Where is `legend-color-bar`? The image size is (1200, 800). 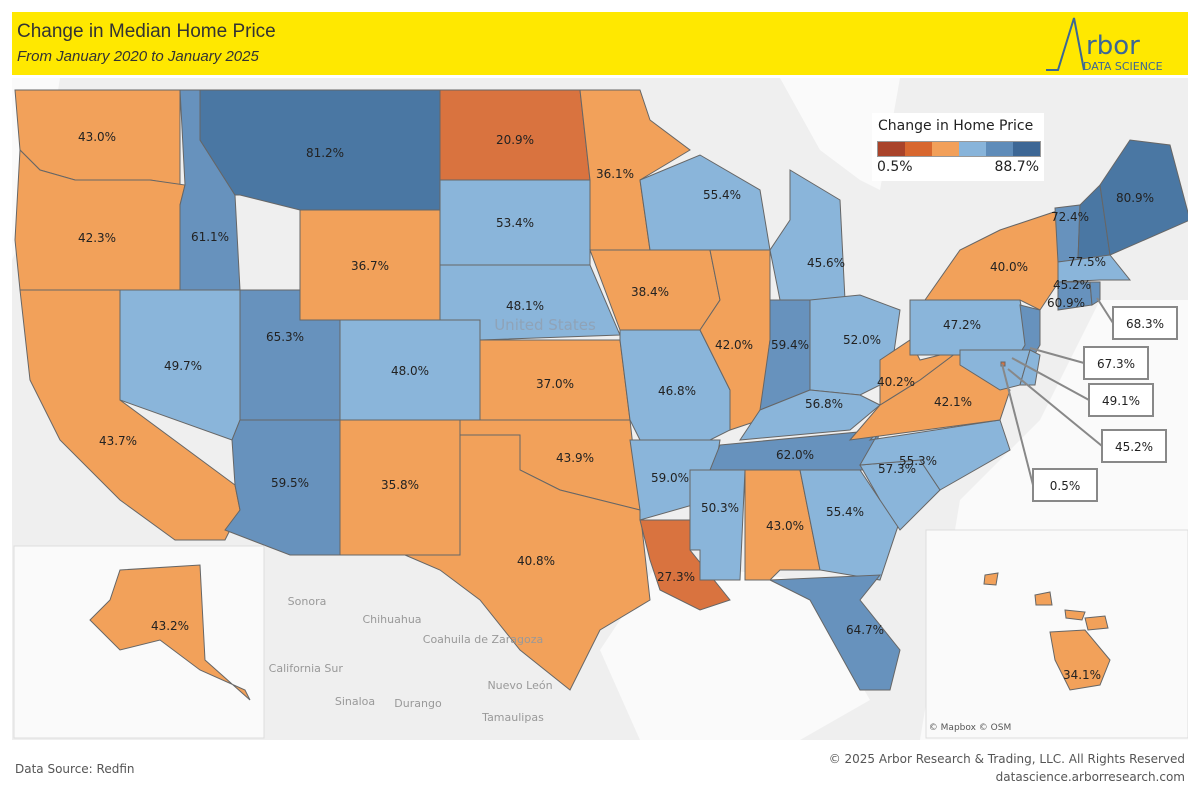 legend-color-bar is located at coordinates (959, 149).